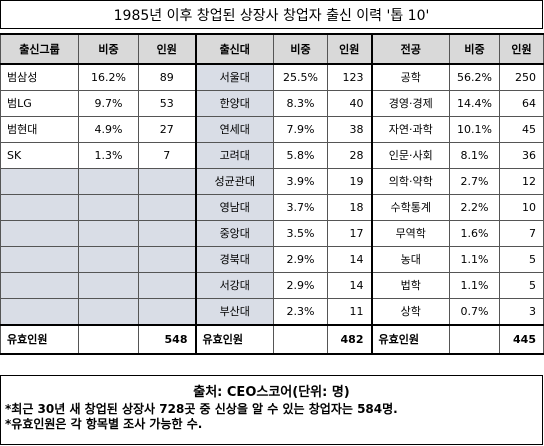 Image resolution: width=544 pixels, height=446 pixels. What do you see at coordinates (521, 181) in the screenshot?
I see `major-count: 12` at bounding box center [521, 181].